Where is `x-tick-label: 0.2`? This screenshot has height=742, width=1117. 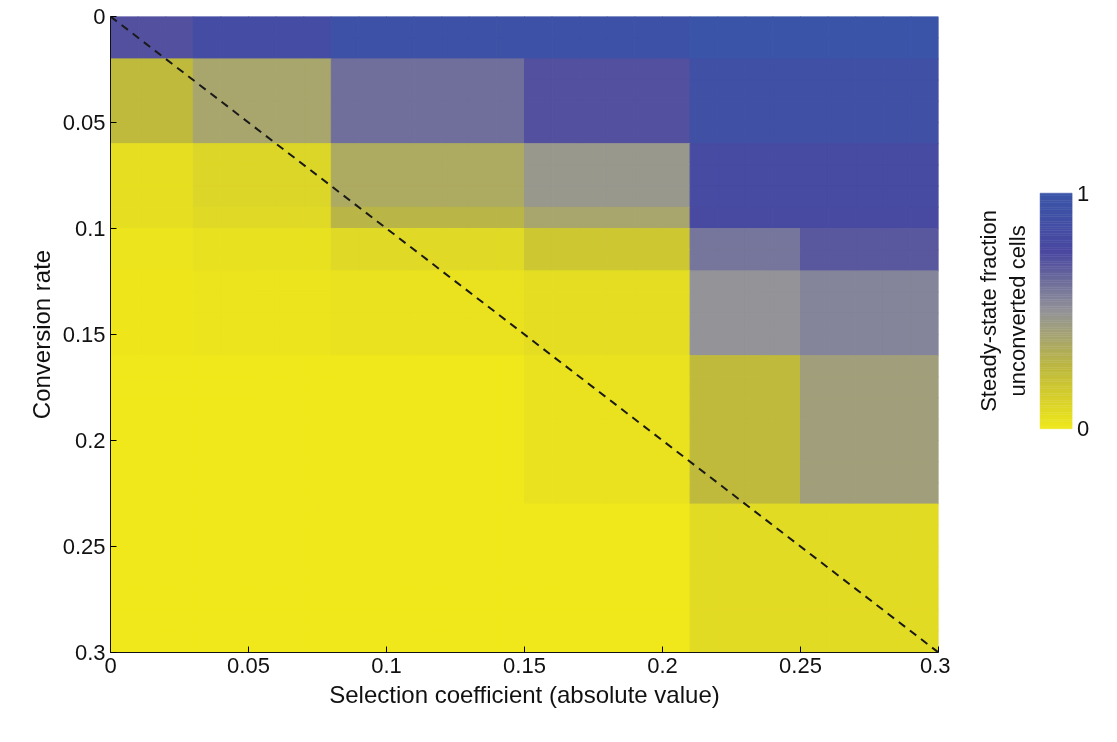 x-tick-label: 0.2 is located at coordinates (662, 665).